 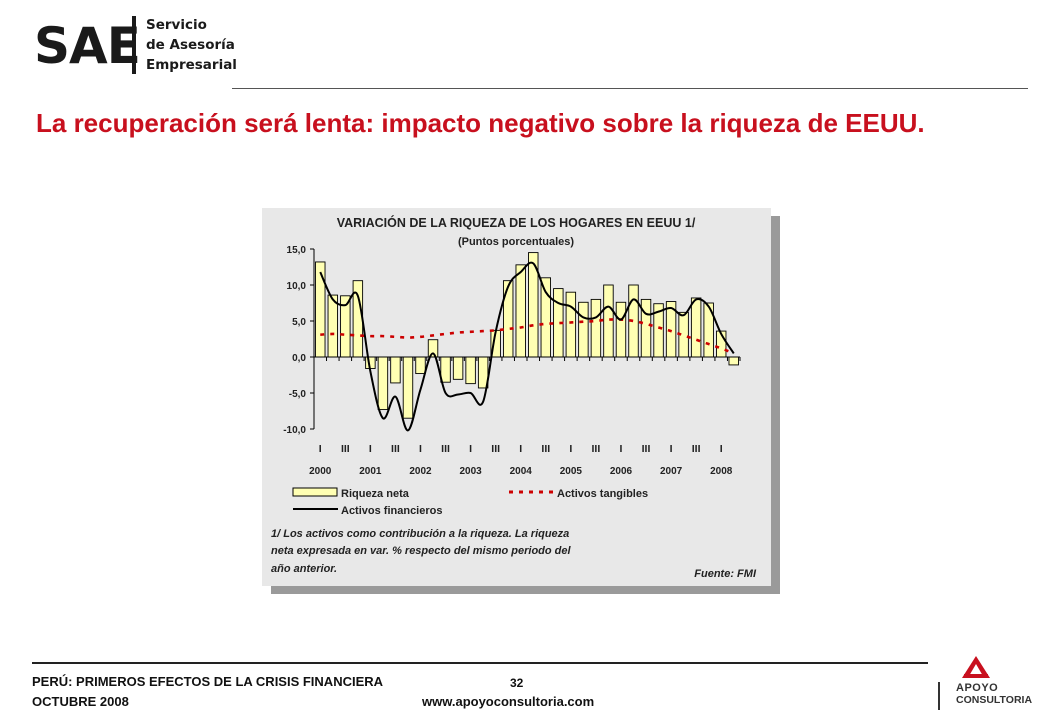 I want to click on header-divider, so click(x=630, y=88).